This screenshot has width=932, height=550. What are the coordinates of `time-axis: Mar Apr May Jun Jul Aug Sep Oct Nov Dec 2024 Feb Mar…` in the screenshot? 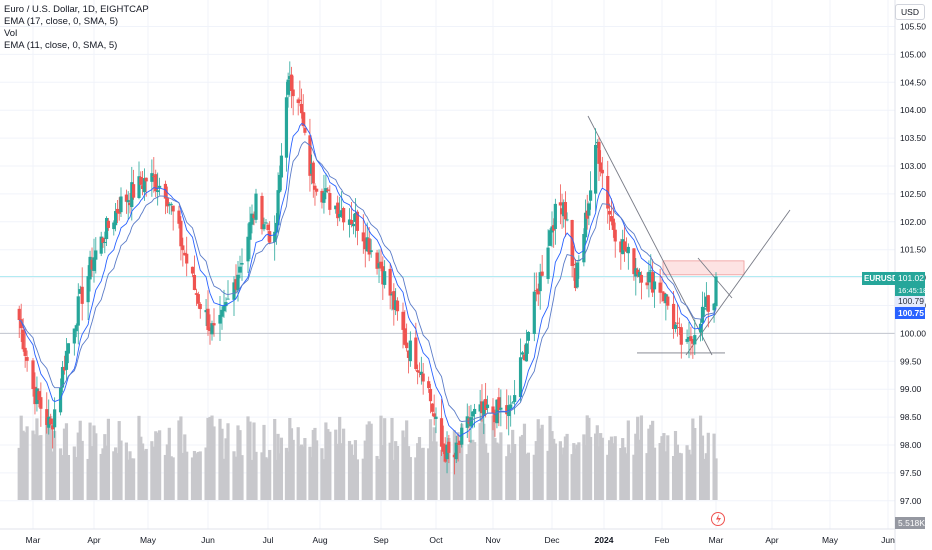 It's located at (460, 540).